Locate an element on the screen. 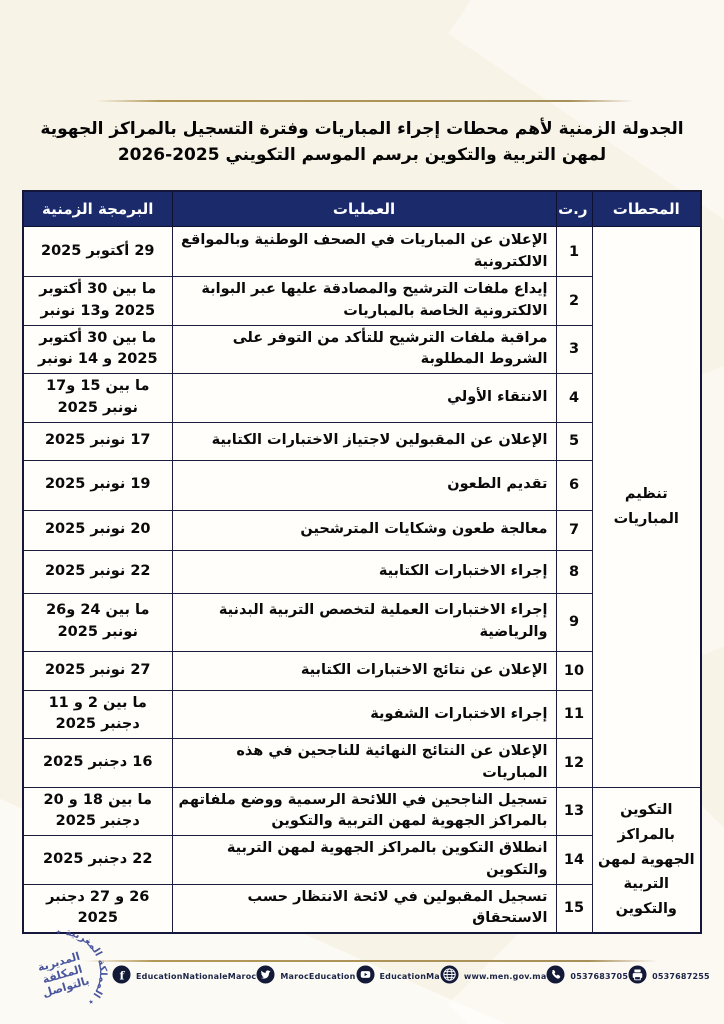 This screenshot has height=1024, width=724. operation-cell: إجراء الاختبارات الكتابية is located at coordinates (364, 571).